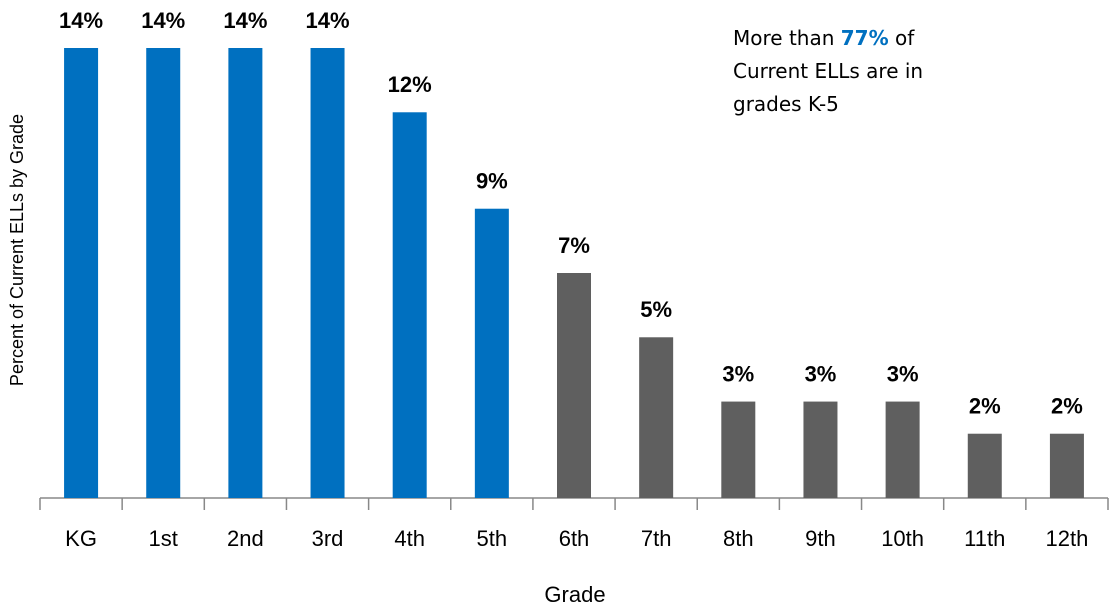 Image resolution: width=1109 pixels, height=607 pixels. I want to click on x-tick-label: 3rd, so click(328, 538).